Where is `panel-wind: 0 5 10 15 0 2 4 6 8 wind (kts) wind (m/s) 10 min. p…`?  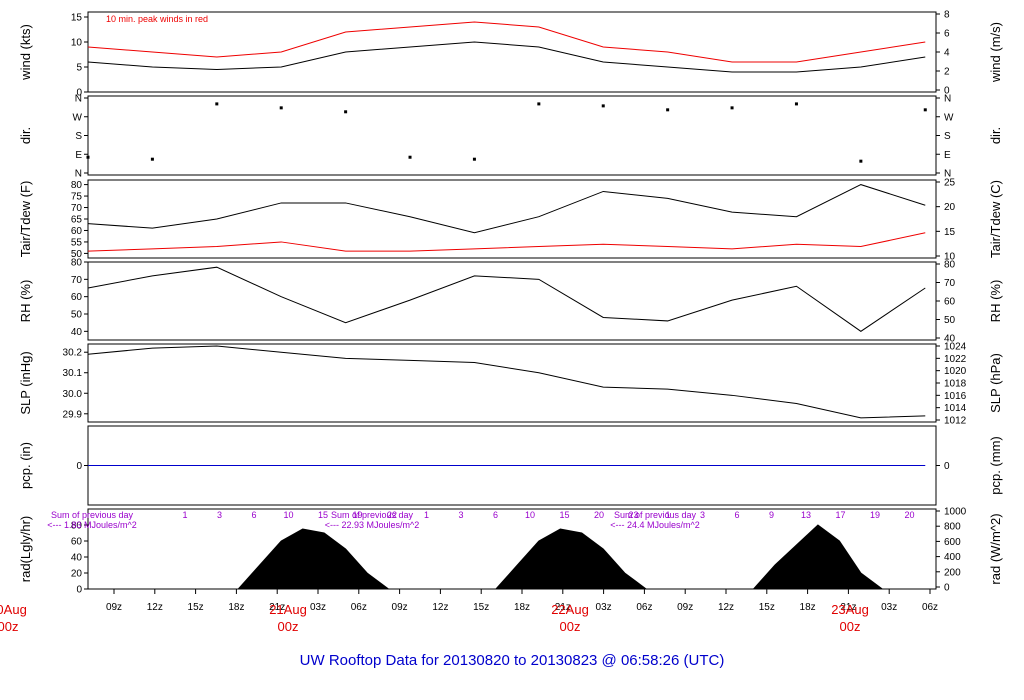 panel-wind: 0 5 10 15 0 2 4 6 8 wind (kts) wind (m/s) 10 min. p… is located at coordinates (510, 54).